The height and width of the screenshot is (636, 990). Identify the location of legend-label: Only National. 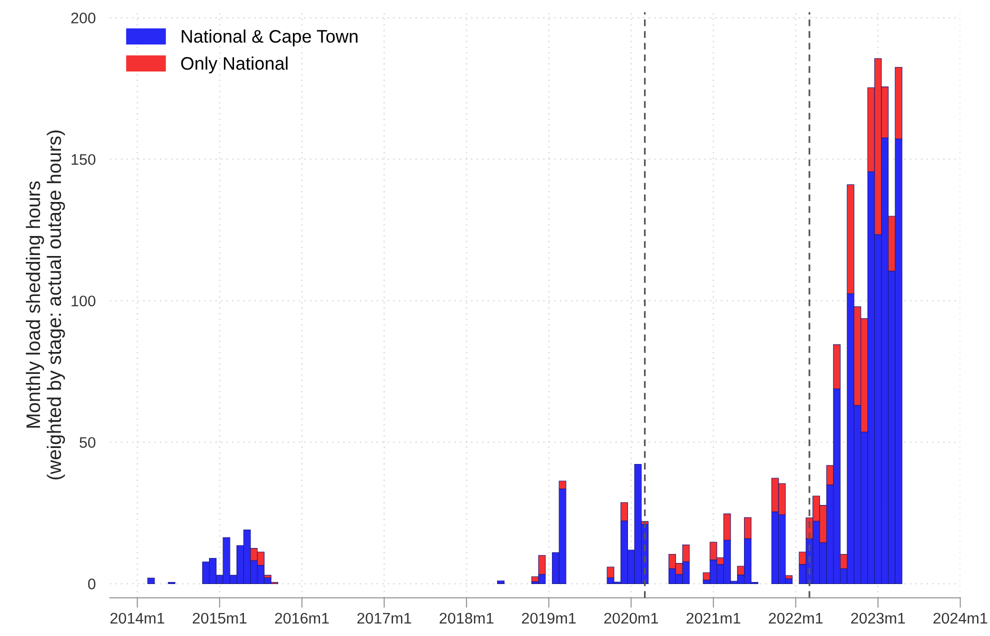
(234, 65).